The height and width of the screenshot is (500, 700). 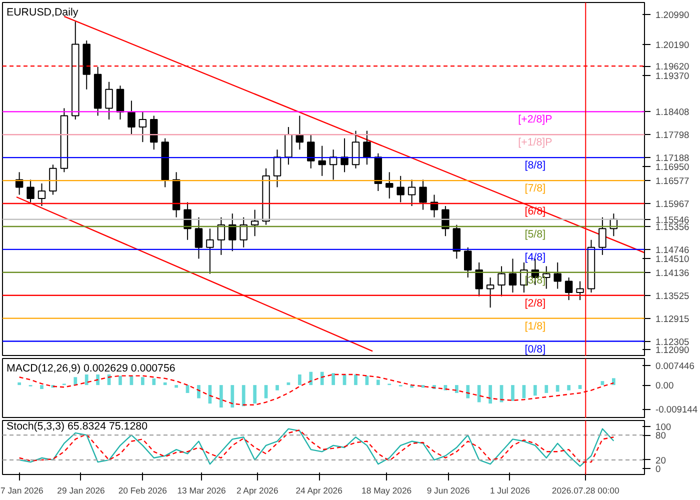 What do you see at coordinates (535, 188) in the screenshot?
I see `annotation: [7/8]` at bounding box center [535, 188].